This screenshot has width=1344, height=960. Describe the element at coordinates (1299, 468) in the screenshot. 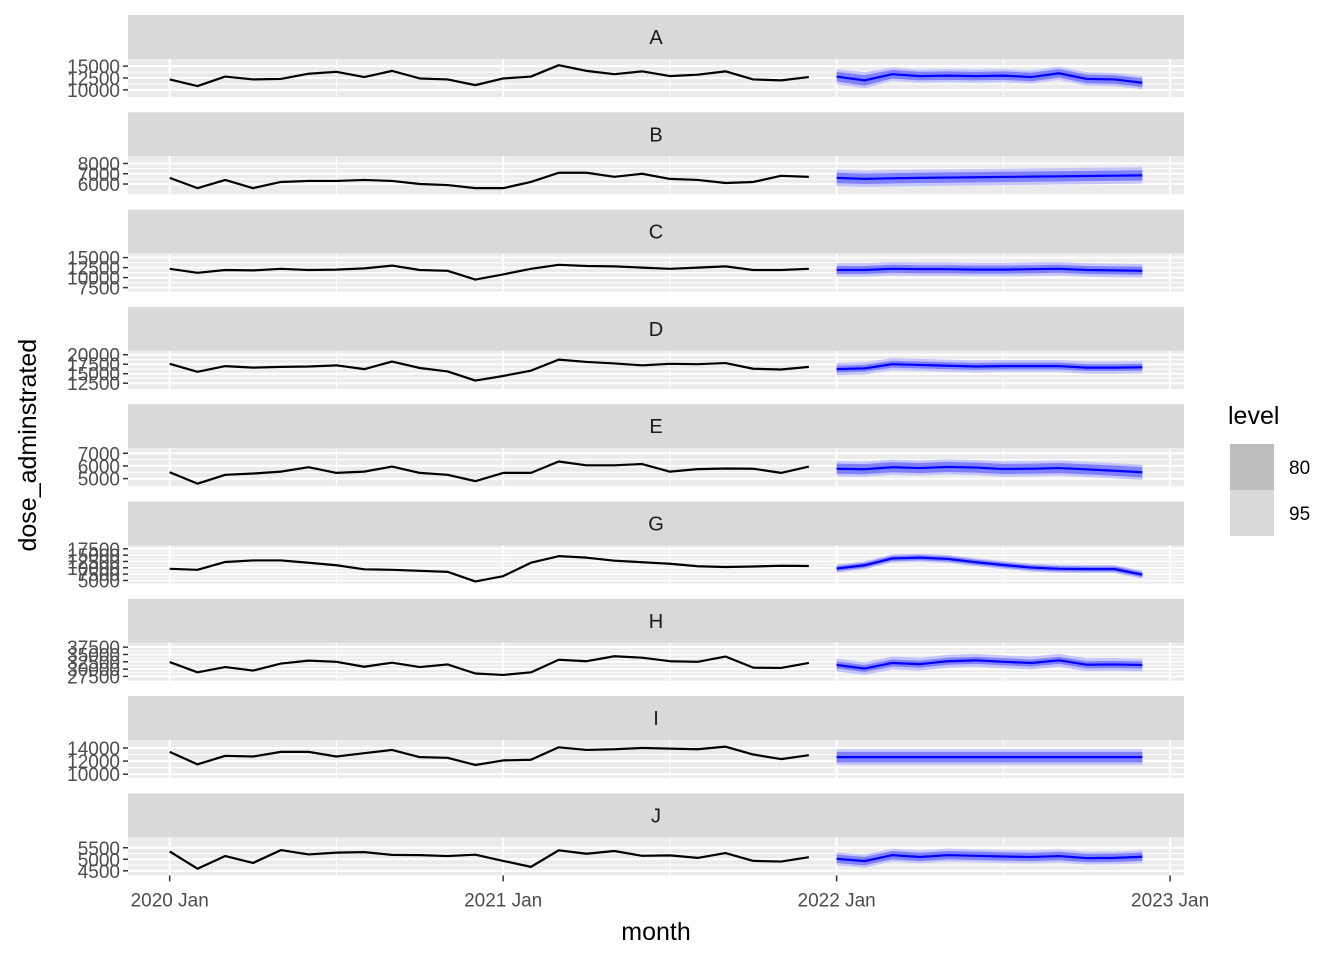

I see `legend-label: 80` at that location.